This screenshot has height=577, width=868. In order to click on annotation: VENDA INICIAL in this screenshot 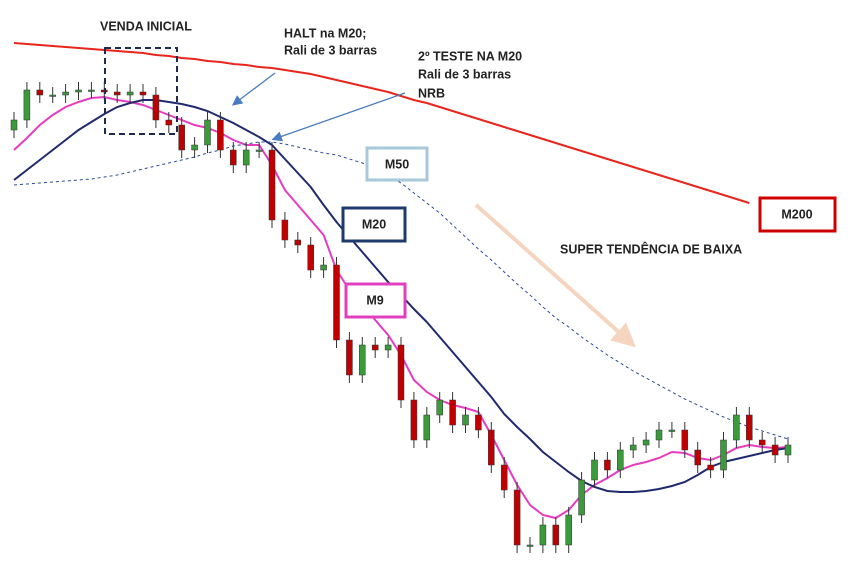, I will do `click(146, 26)`.